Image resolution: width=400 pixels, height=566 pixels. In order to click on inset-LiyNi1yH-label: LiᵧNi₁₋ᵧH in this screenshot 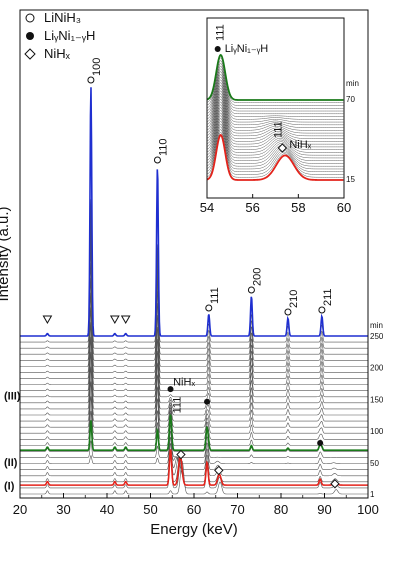, I will do `click(247, 49)`.